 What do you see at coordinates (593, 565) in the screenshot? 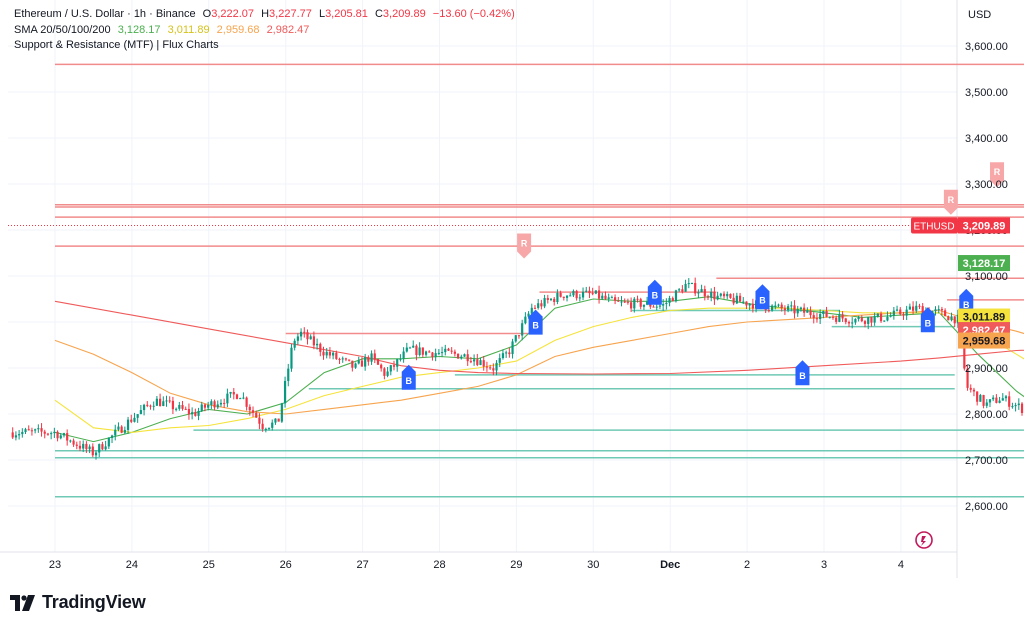
I see `x-tick-label: 30` at bounding box center [593, 565].